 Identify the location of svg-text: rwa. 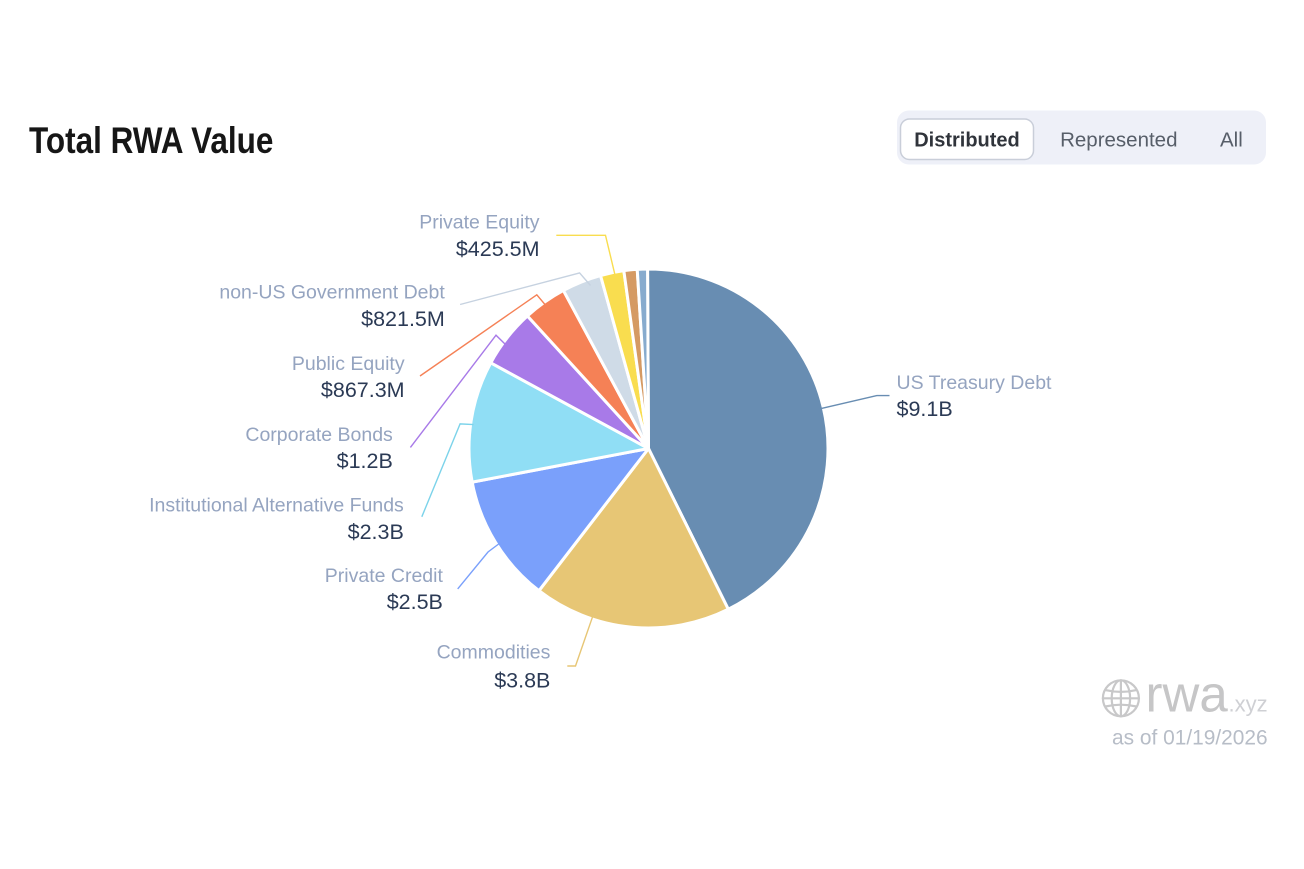
(1187, 694).